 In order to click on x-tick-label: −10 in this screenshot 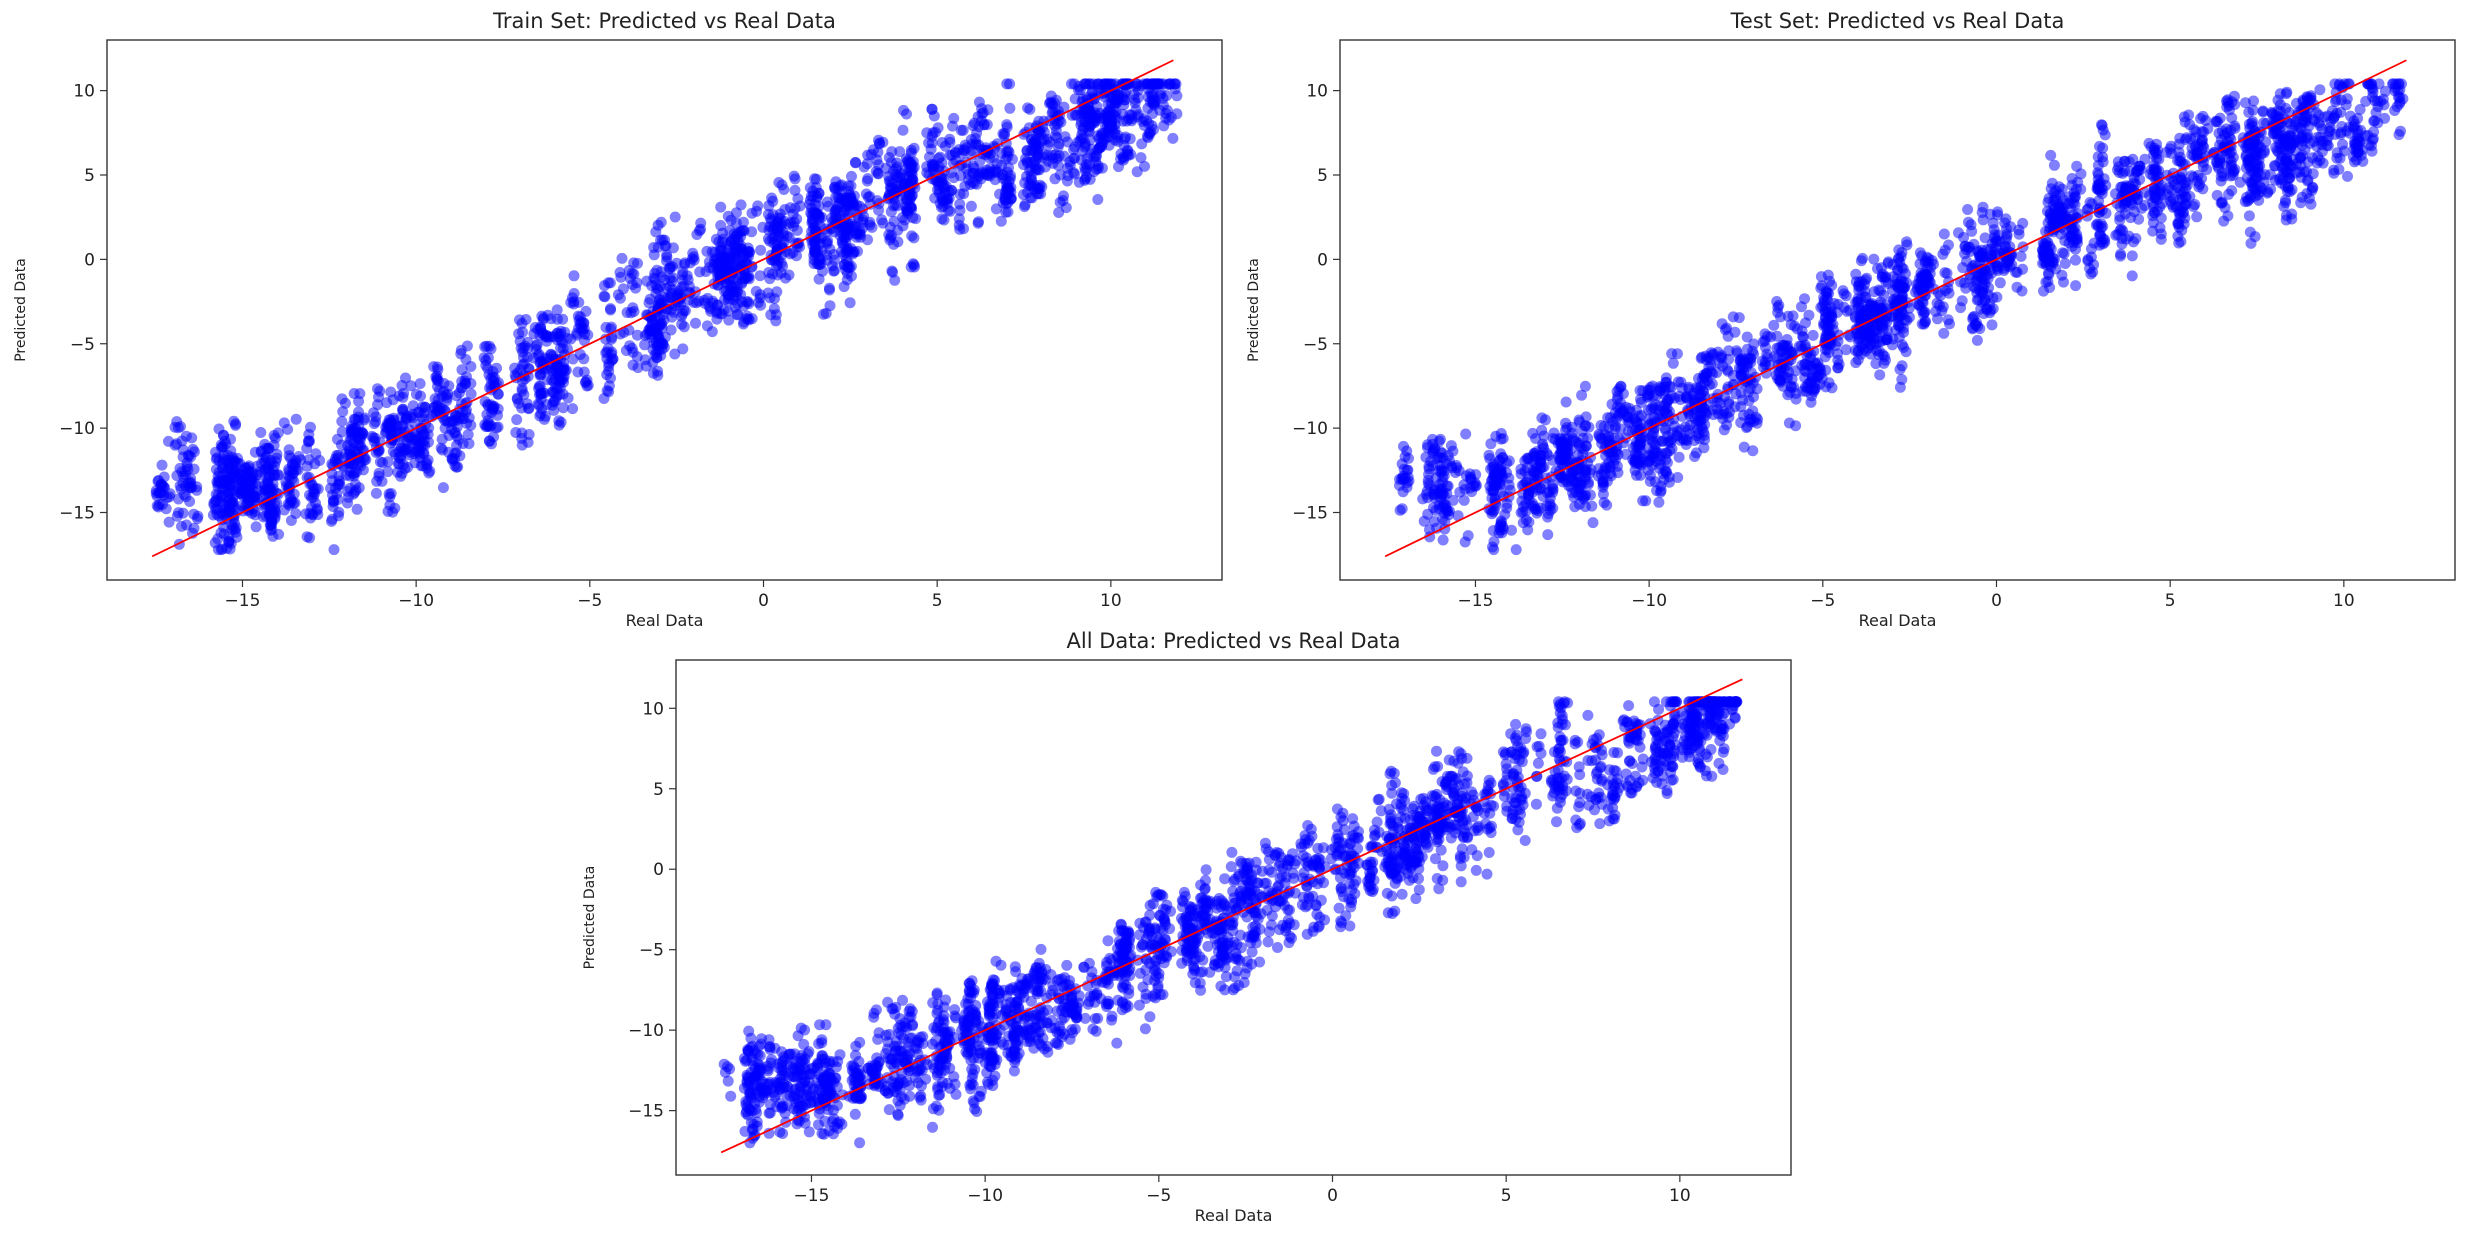, I will do `click(416, 601)`.